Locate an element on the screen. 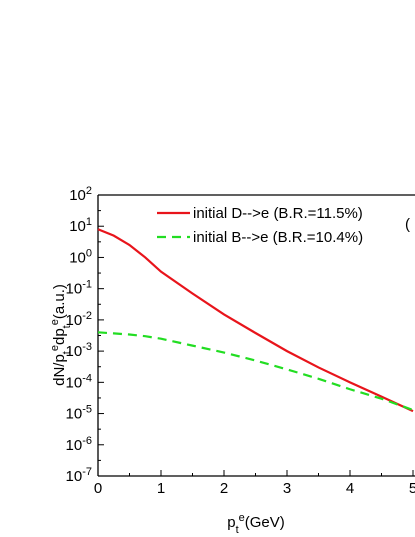  legend-label: initial D-->e (B.R.=11.5%) is located at coordinates (278, 213).